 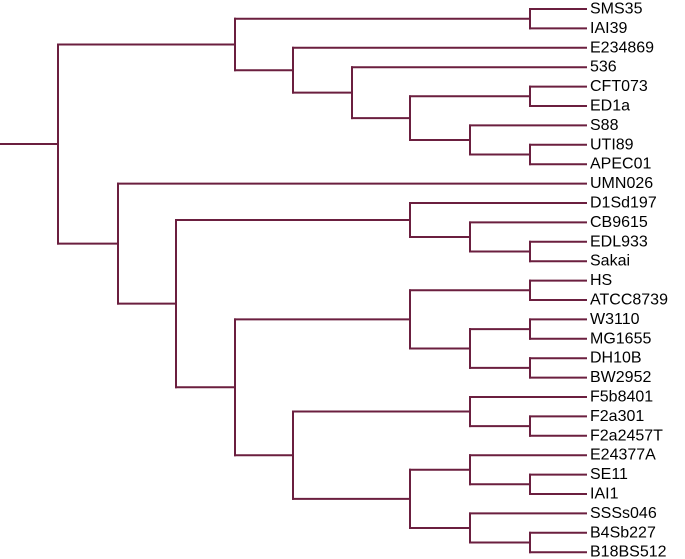 I want to click on leaf-label: UMN026, so click(x=621, y=183).